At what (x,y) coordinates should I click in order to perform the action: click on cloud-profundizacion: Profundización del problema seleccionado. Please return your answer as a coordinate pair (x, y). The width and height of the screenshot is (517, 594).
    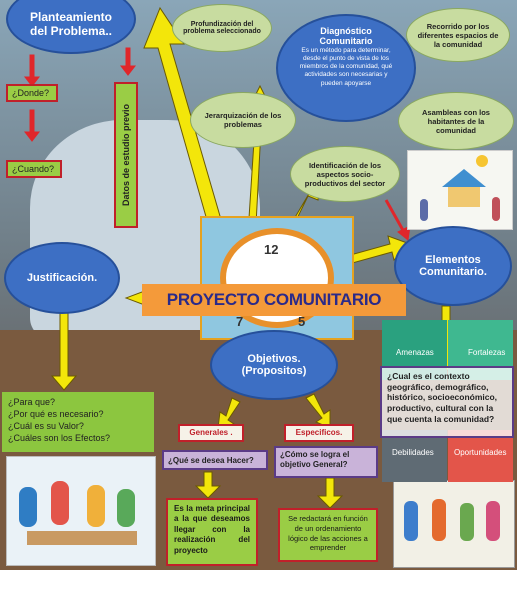
    Looking at the image, I should click on (222, 28).